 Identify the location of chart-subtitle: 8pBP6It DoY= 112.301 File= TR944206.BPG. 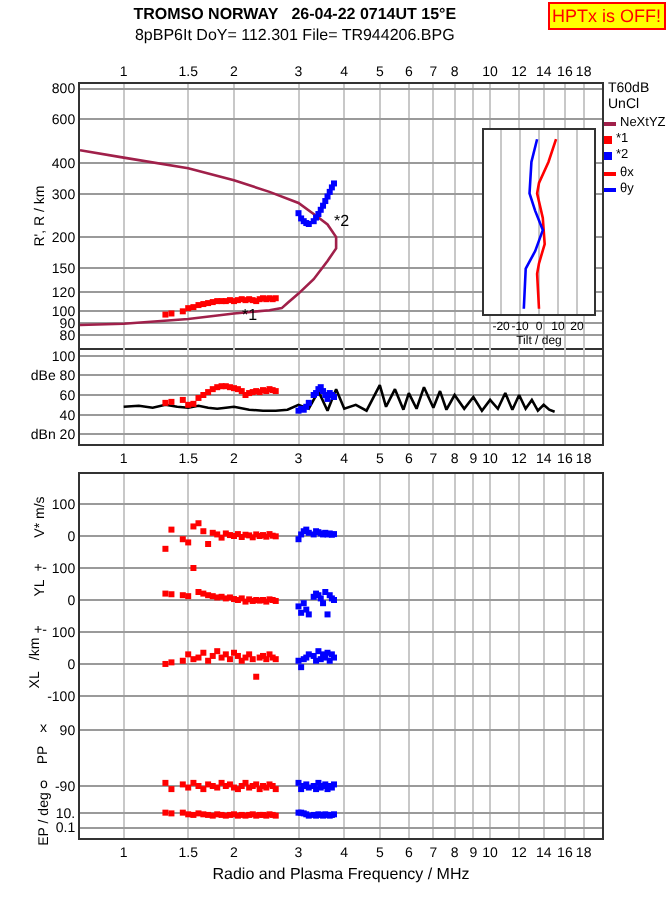
(294, 35).